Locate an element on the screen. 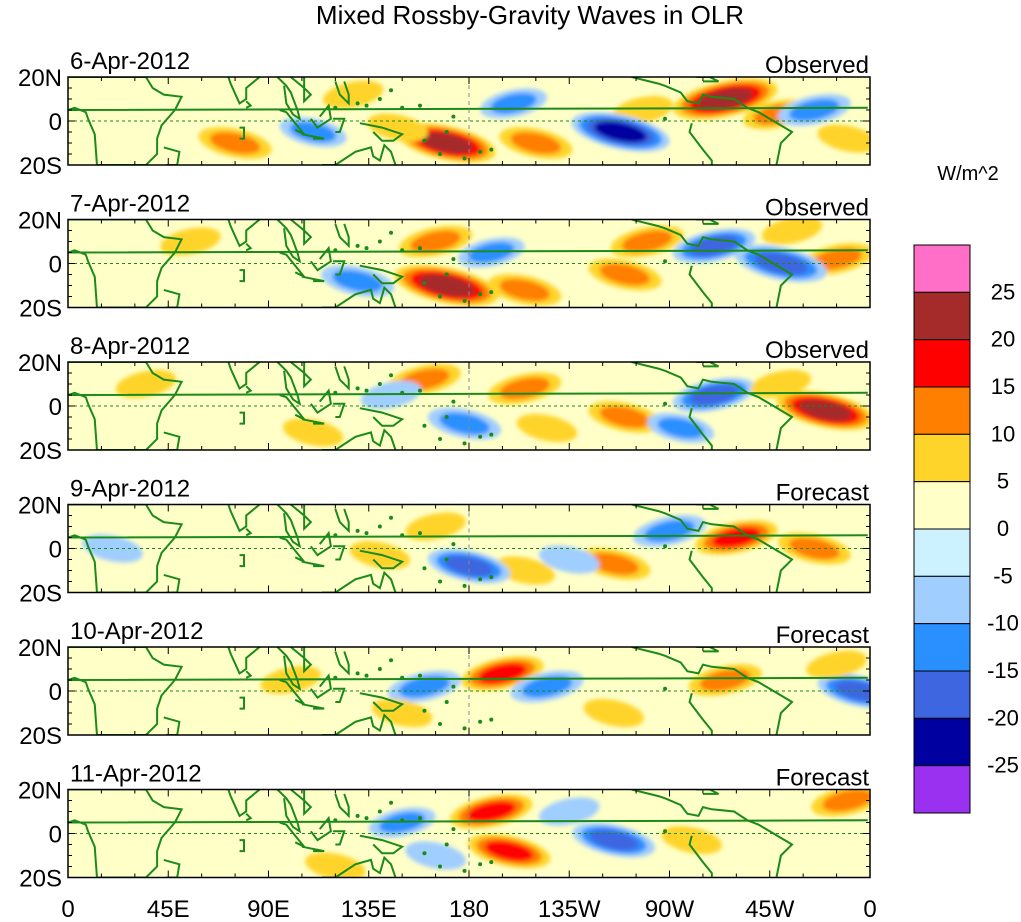 The image size is (1021, 922). colorbar-units-label: W/m^2 is located at coordinates (968, 174).